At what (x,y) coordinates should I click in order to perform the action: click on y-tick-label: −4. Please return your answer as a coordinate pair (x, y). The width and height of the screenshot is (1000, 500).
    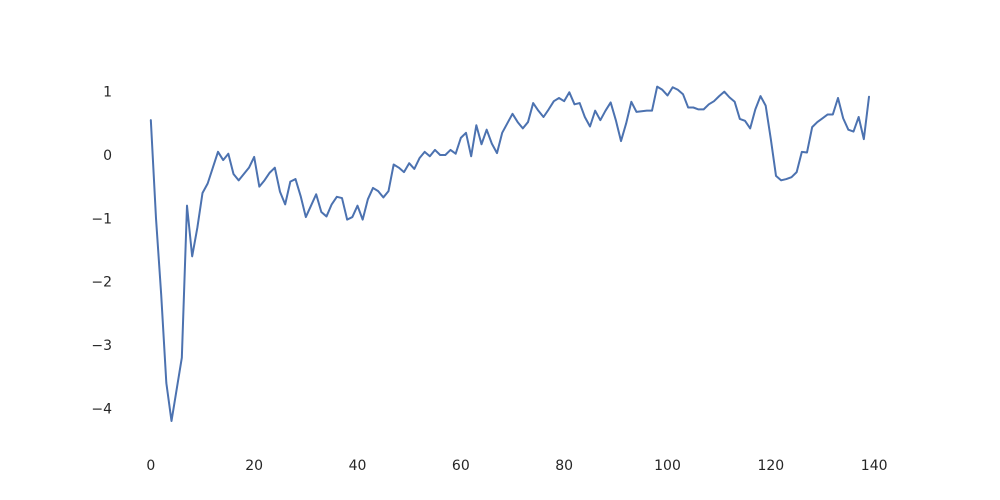
    Looking at the image, I should click on (101, 409).